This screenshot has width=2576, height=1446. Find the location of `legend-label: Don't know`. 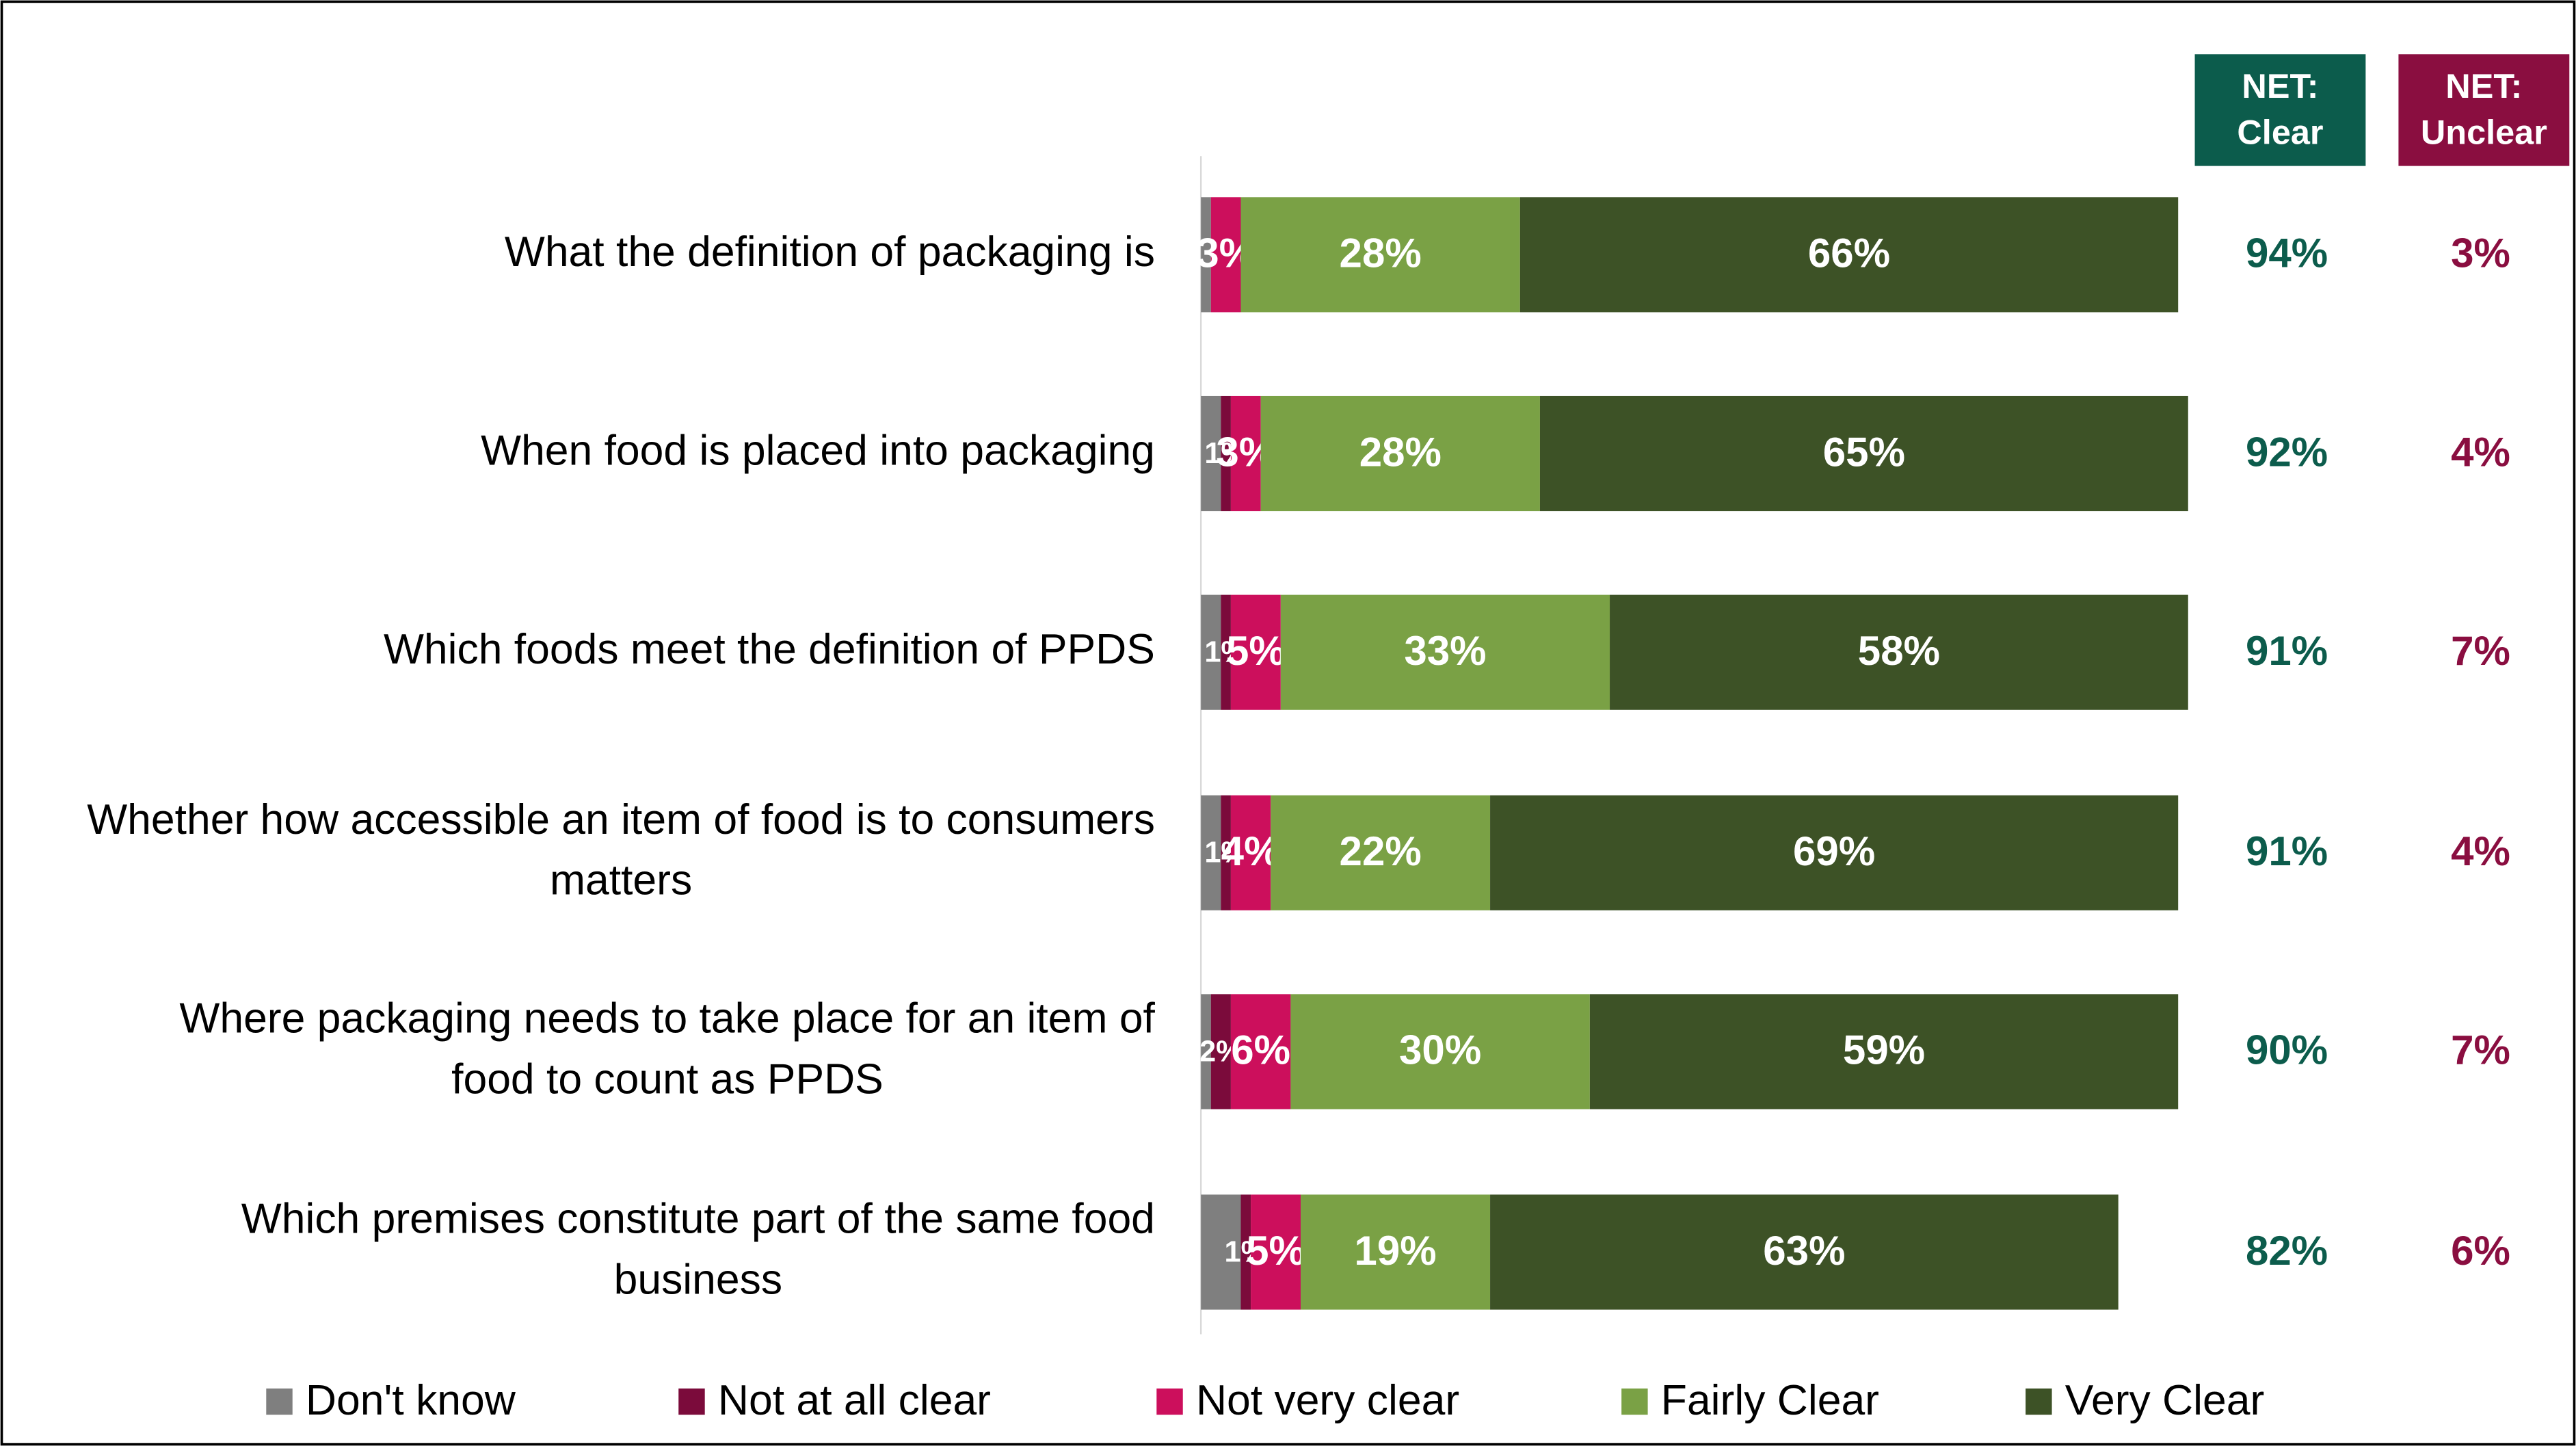

legend-label: Don't know is located at coordinates (411, 1400).